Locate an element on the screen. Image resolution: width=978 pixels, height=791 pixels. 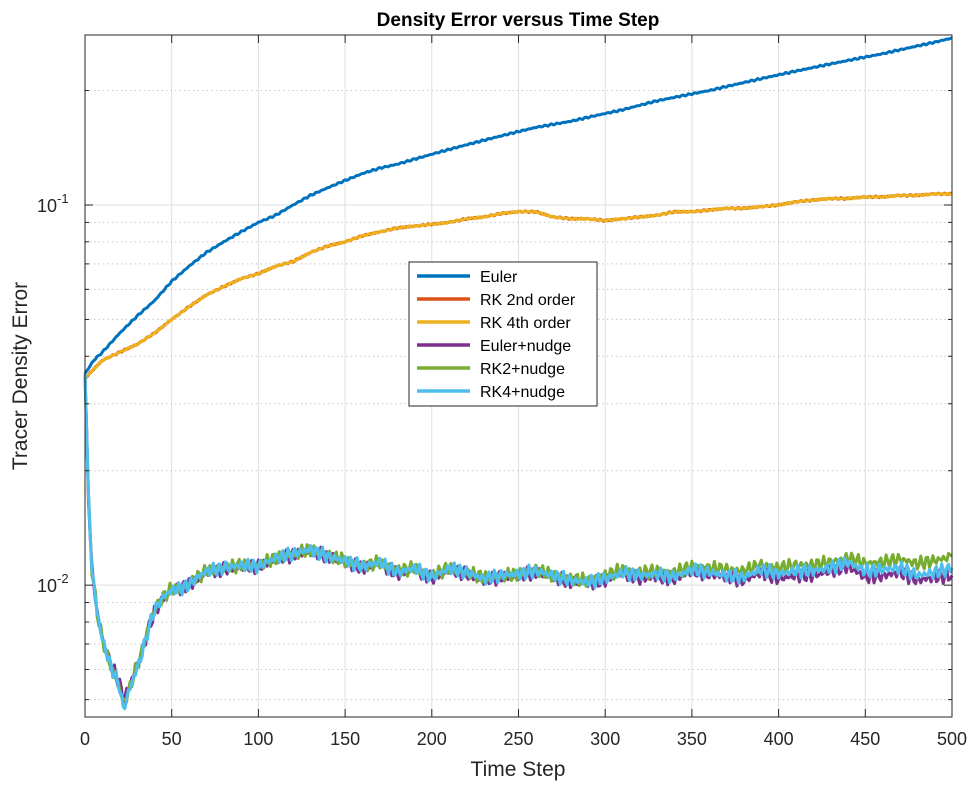
legend-label: RK2+nudge is located at coordinates (522, 369).